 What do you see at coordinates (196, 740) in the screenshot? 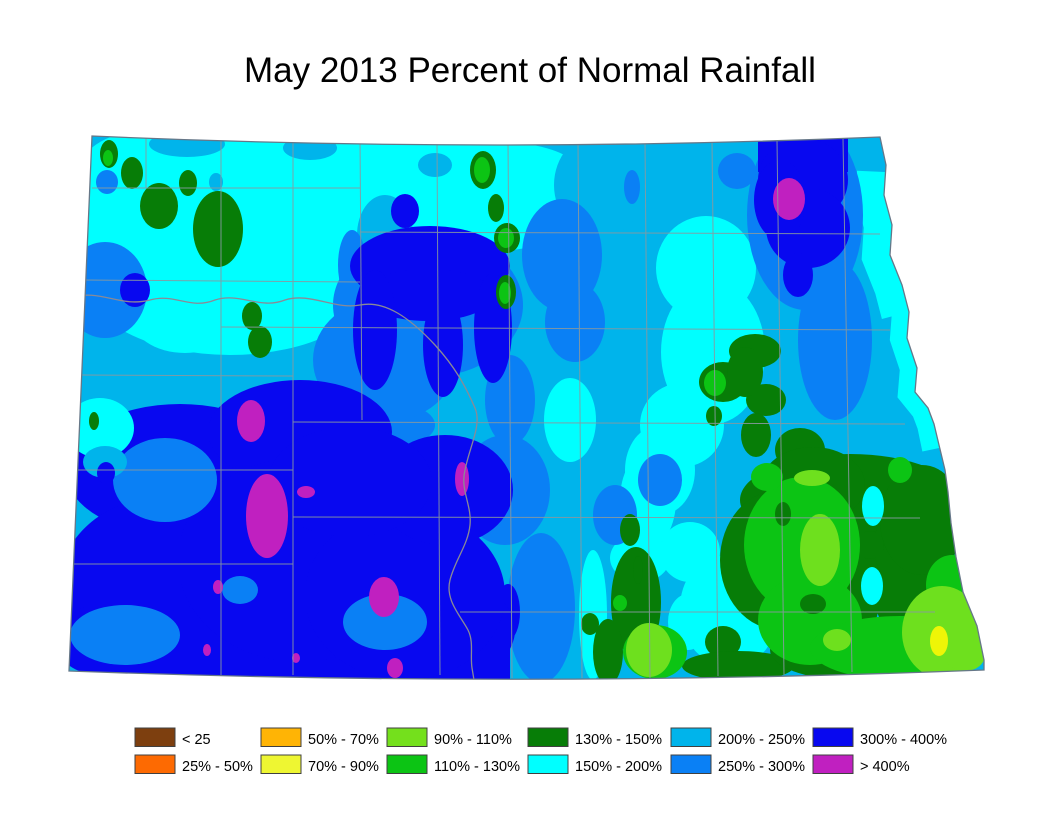
I see `svg-text: < 25` at bounding box center [196, 740].